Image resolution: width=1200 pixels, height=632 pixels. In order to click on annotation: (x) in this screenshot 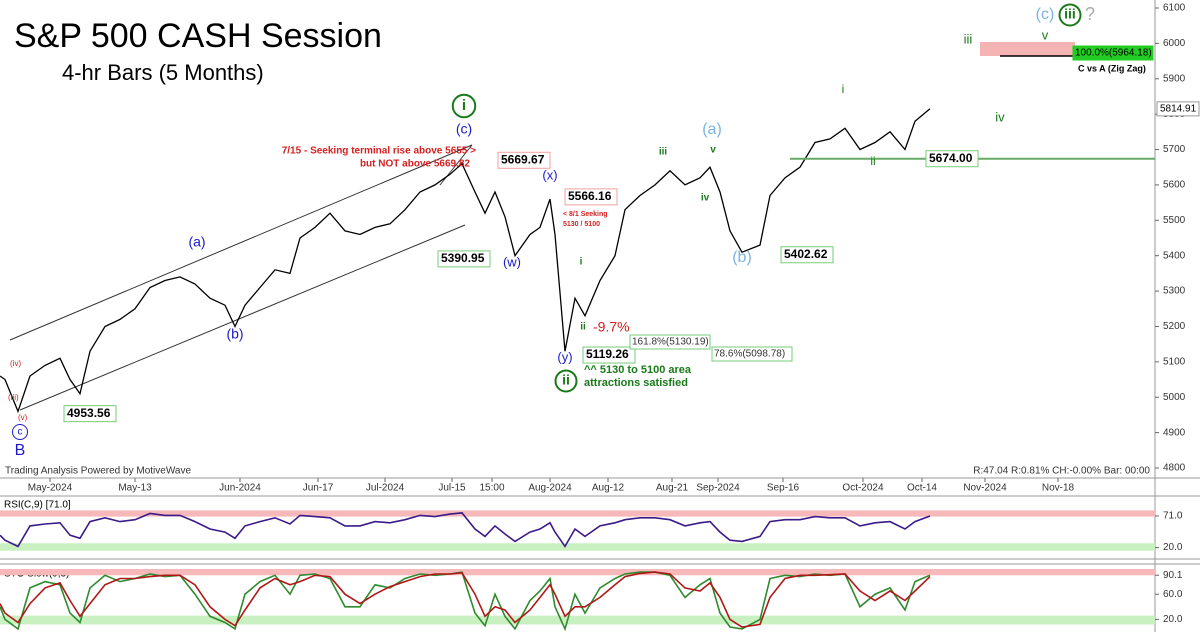, I will do `click(549, 174)`.